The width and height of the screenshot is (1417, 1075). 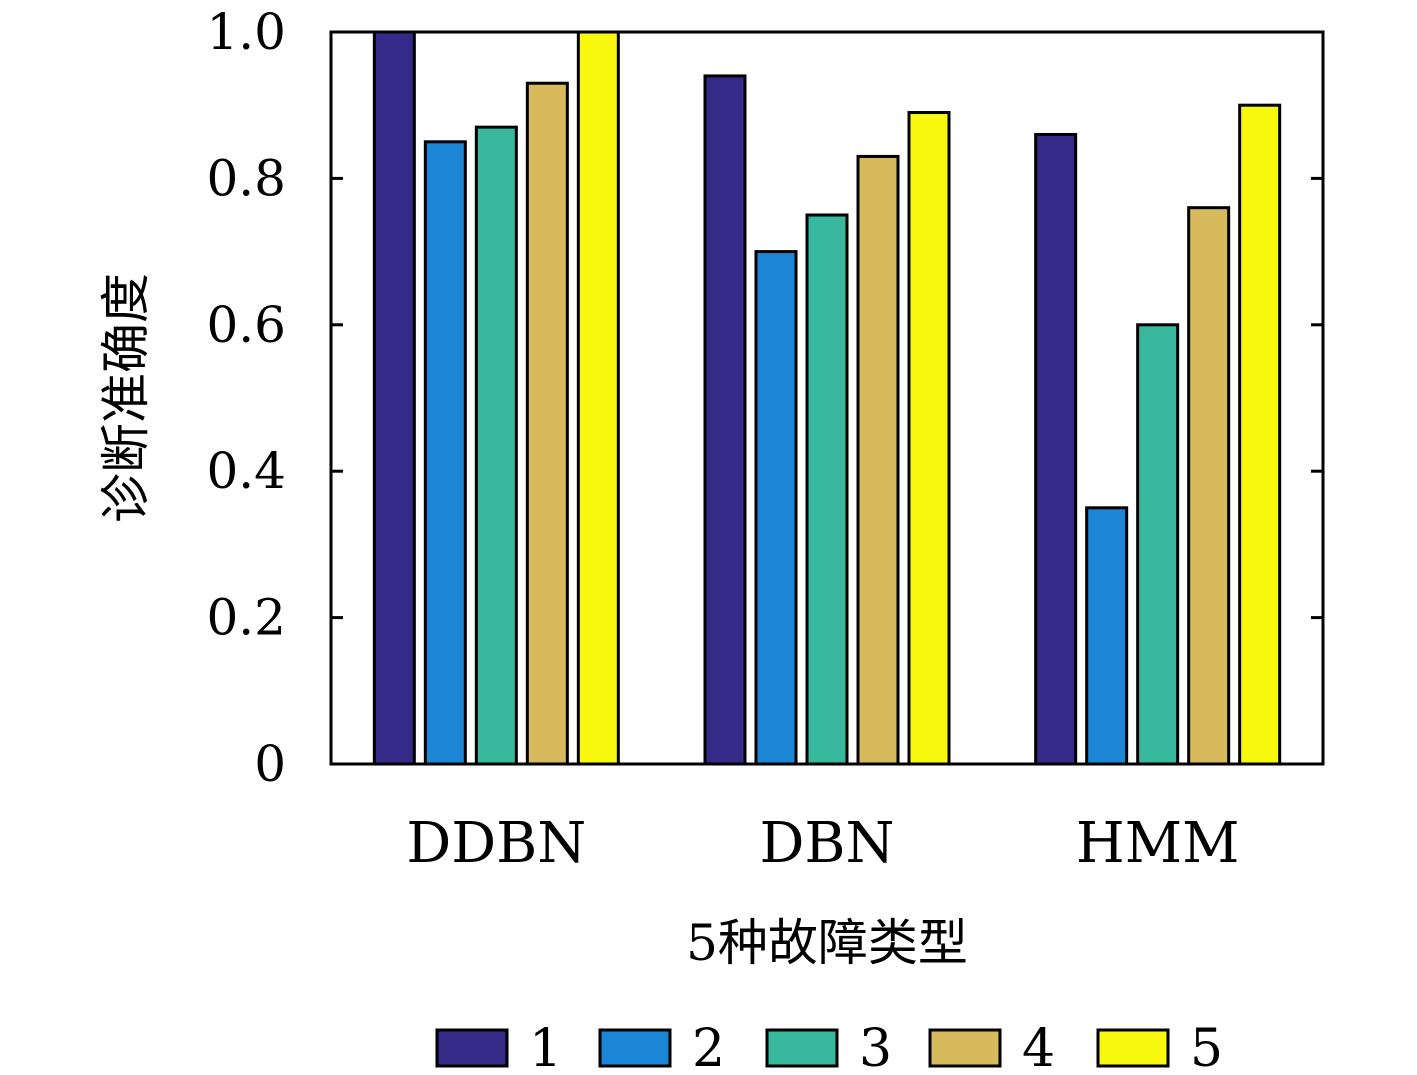 What do you see at coordinates (827, 943) in the screenshot?
I see `x-axis-title: 5种故障类型` at bounding box center [827, 943].